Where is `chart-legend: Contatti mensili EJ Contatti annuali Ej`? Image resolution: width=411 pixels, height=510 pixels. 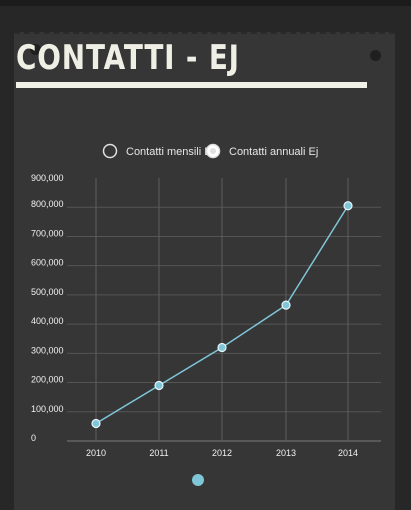
chart-legend: Contatti mensili EJ Contatti annuali Ej is located at coordinates (210, 151).